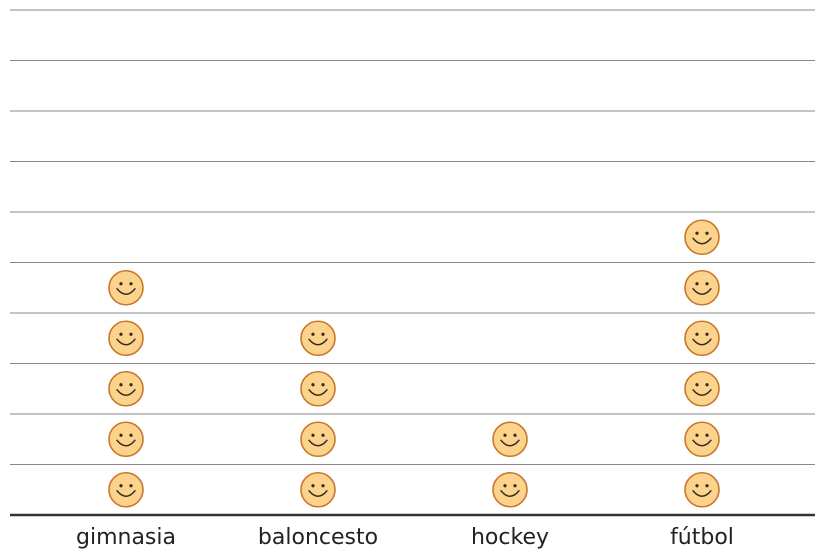 Image resolution: width=815 pixels, height=551 pixels. What do you see at coordinates (126, 537) in the screenshot?
I see `x-tick-label: gimnasia` at bounding box center [126, 537].